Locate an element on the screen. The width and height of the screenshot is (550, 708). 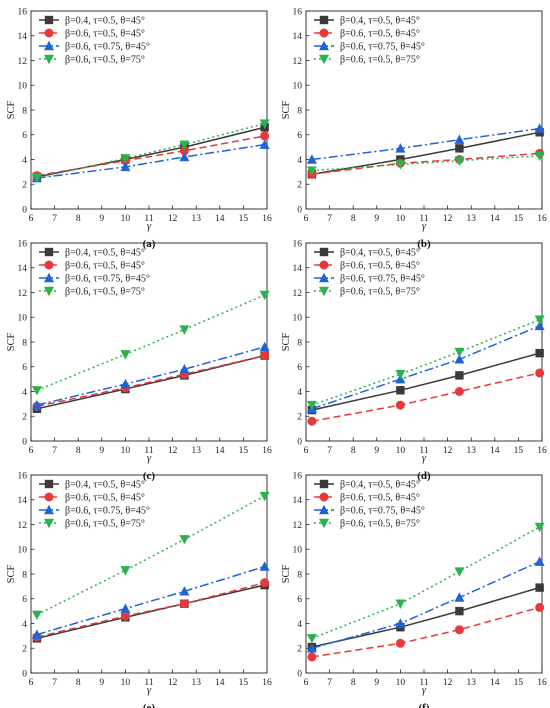
panel-label: (c) is located at coordinates (149, 476).